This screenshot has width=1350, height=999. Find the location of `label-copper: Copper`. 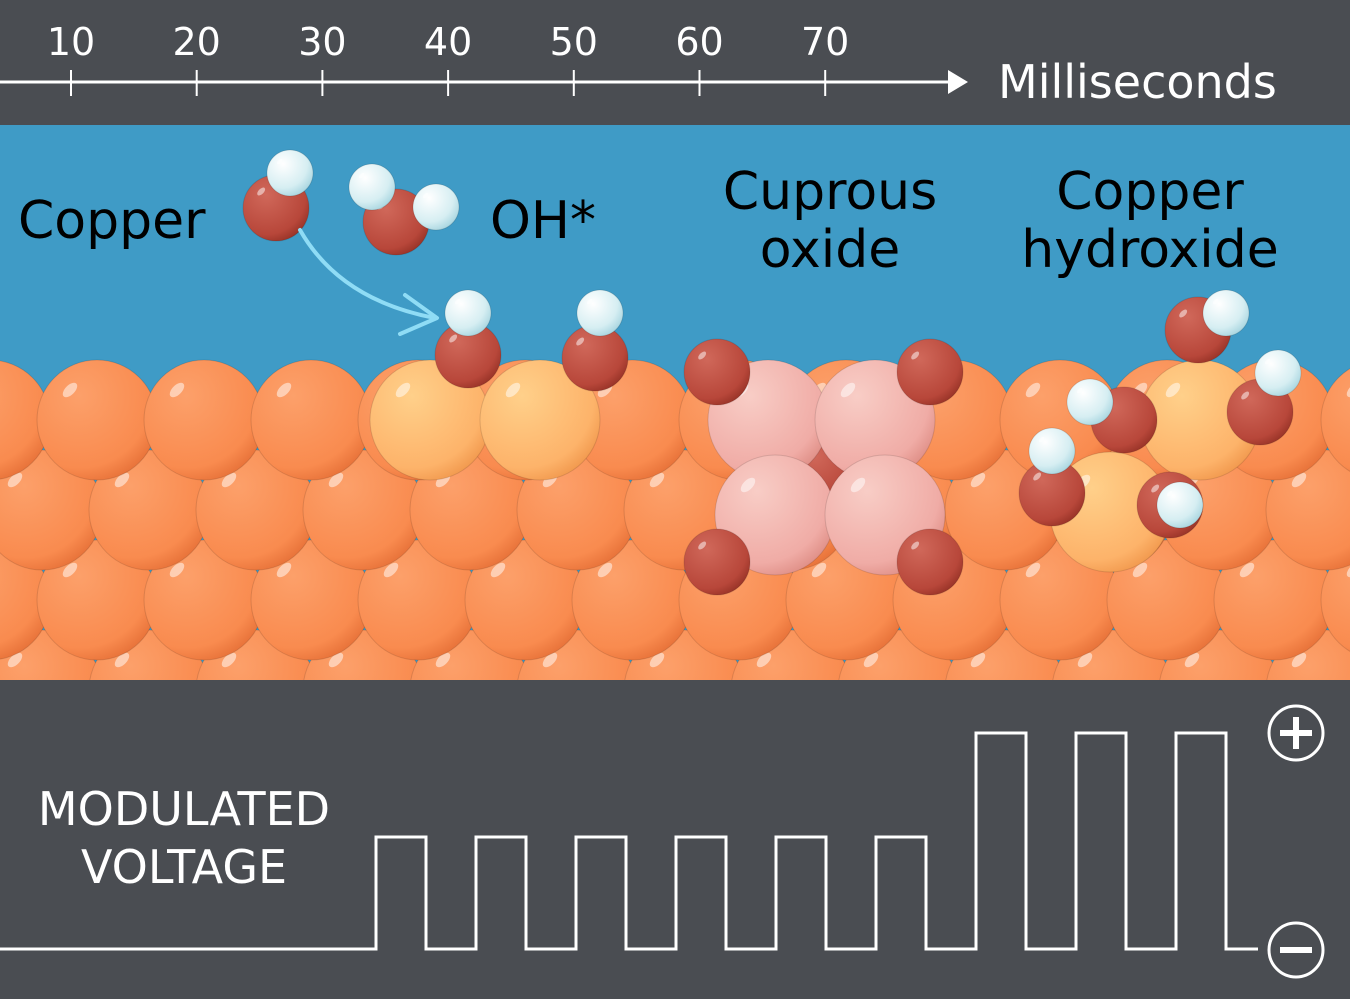

label-copper: Copper is located at coordinates (112, 221).